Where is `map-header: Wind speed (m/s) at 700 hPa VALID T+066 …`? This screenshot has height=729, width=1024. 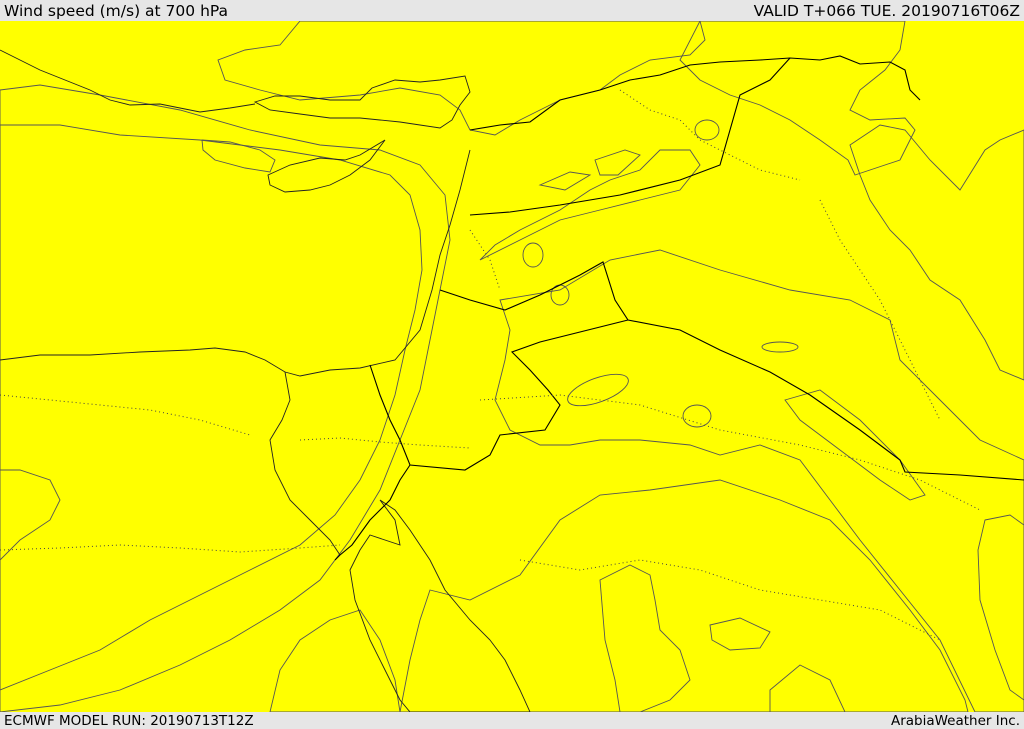
map-header: Wind speed (m/s) at 700 hPa VALID T+066 … is located at coordinates (512, 10).